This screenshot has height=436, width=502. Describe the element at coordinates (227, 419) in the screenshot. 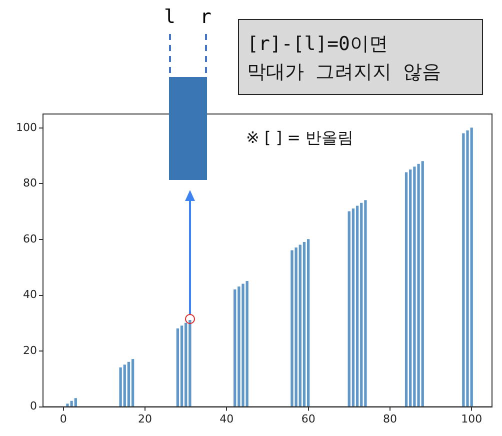

I see `x-tick-label: 40` at that location.